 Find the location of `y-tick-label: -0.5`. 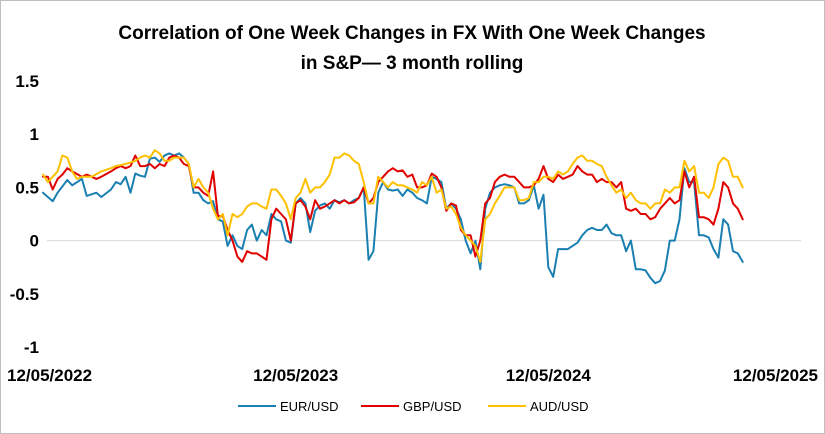

y-tick-label: -0.5 is located at coordinates (24, 294).